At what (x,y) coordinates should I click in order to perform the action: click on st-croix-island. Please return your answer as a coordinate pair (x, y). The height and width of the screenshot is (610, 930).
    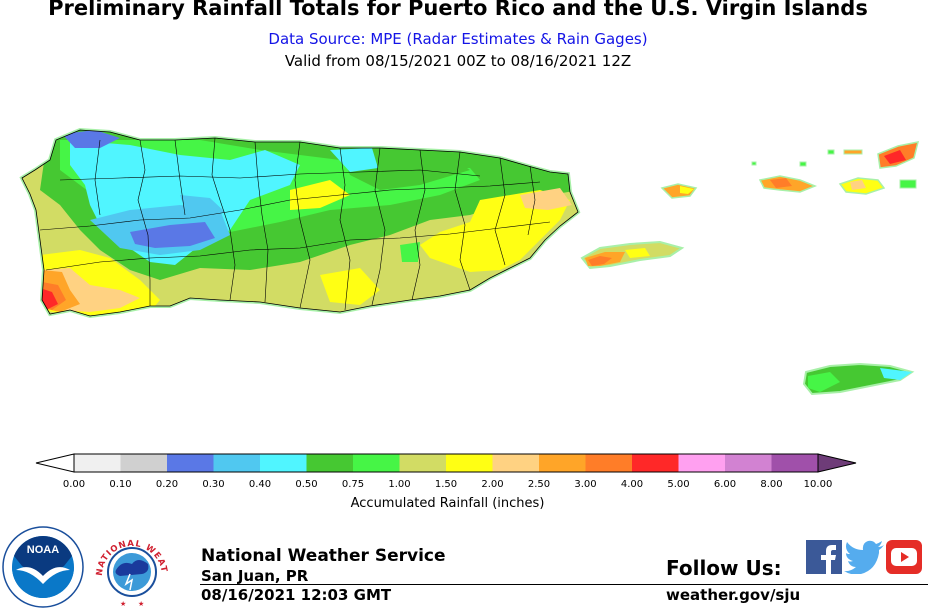
    Looking at the image, I should click on (858, 379).